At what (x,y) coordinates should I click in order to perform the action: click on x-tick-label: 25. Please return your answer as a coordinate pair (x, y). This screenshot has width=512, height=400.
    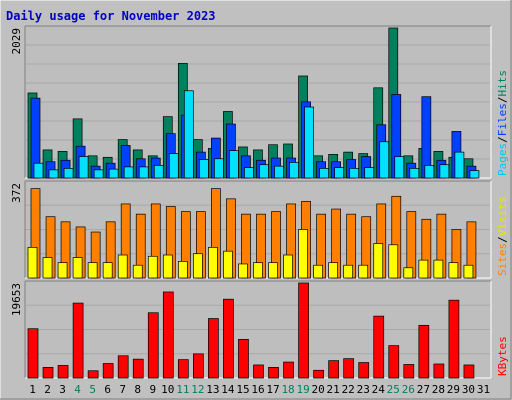
    Looking at the image, I should click on (393, 389).